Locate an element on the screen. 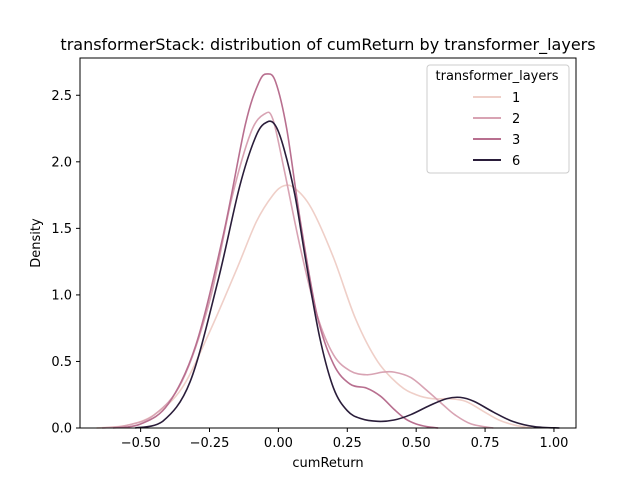 Image resolution: width=640 pixels, height=480 pixels. x-tick-label: 0.75 is located at coordinates (485, 443).